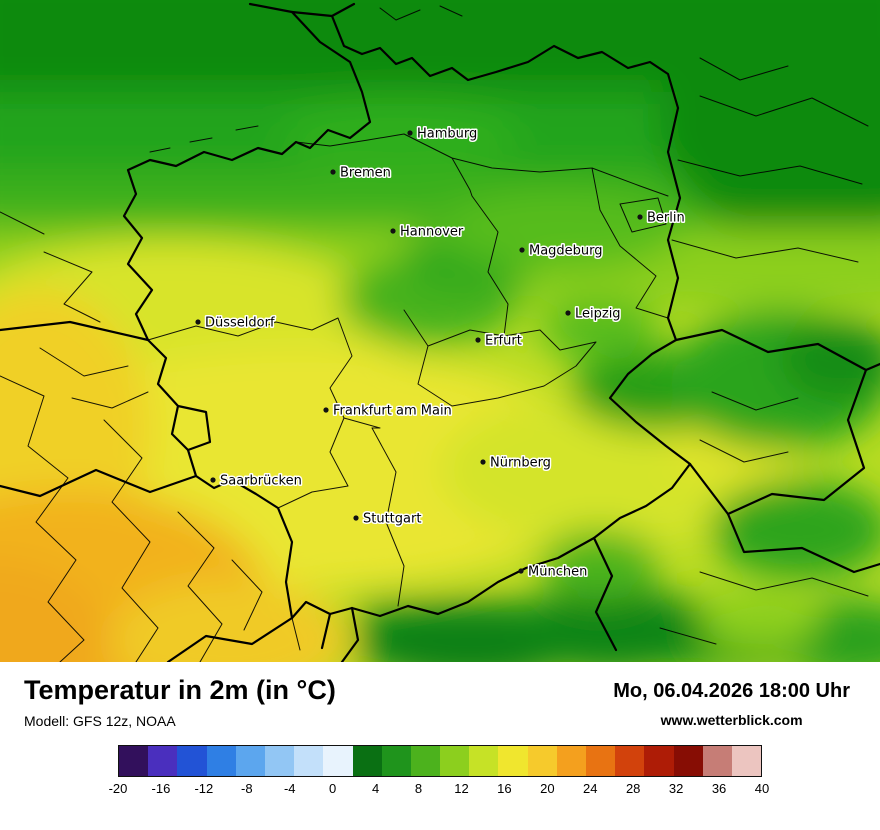 The image size is (880, 830). I want to click on legend-tick-label: 20, so click(547, 788).